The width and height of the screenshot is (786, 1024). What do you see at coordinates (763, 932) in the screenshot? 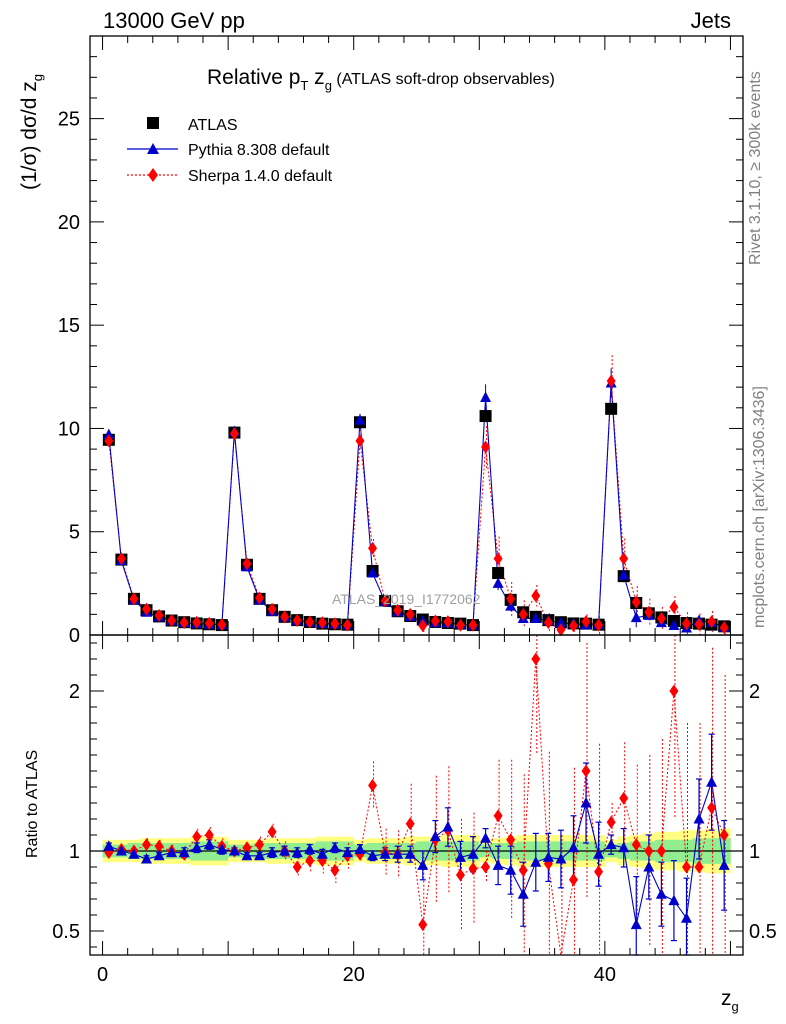
I see `ratio-y-tick-label-right: 0.5` at bounding box center [763, 932].